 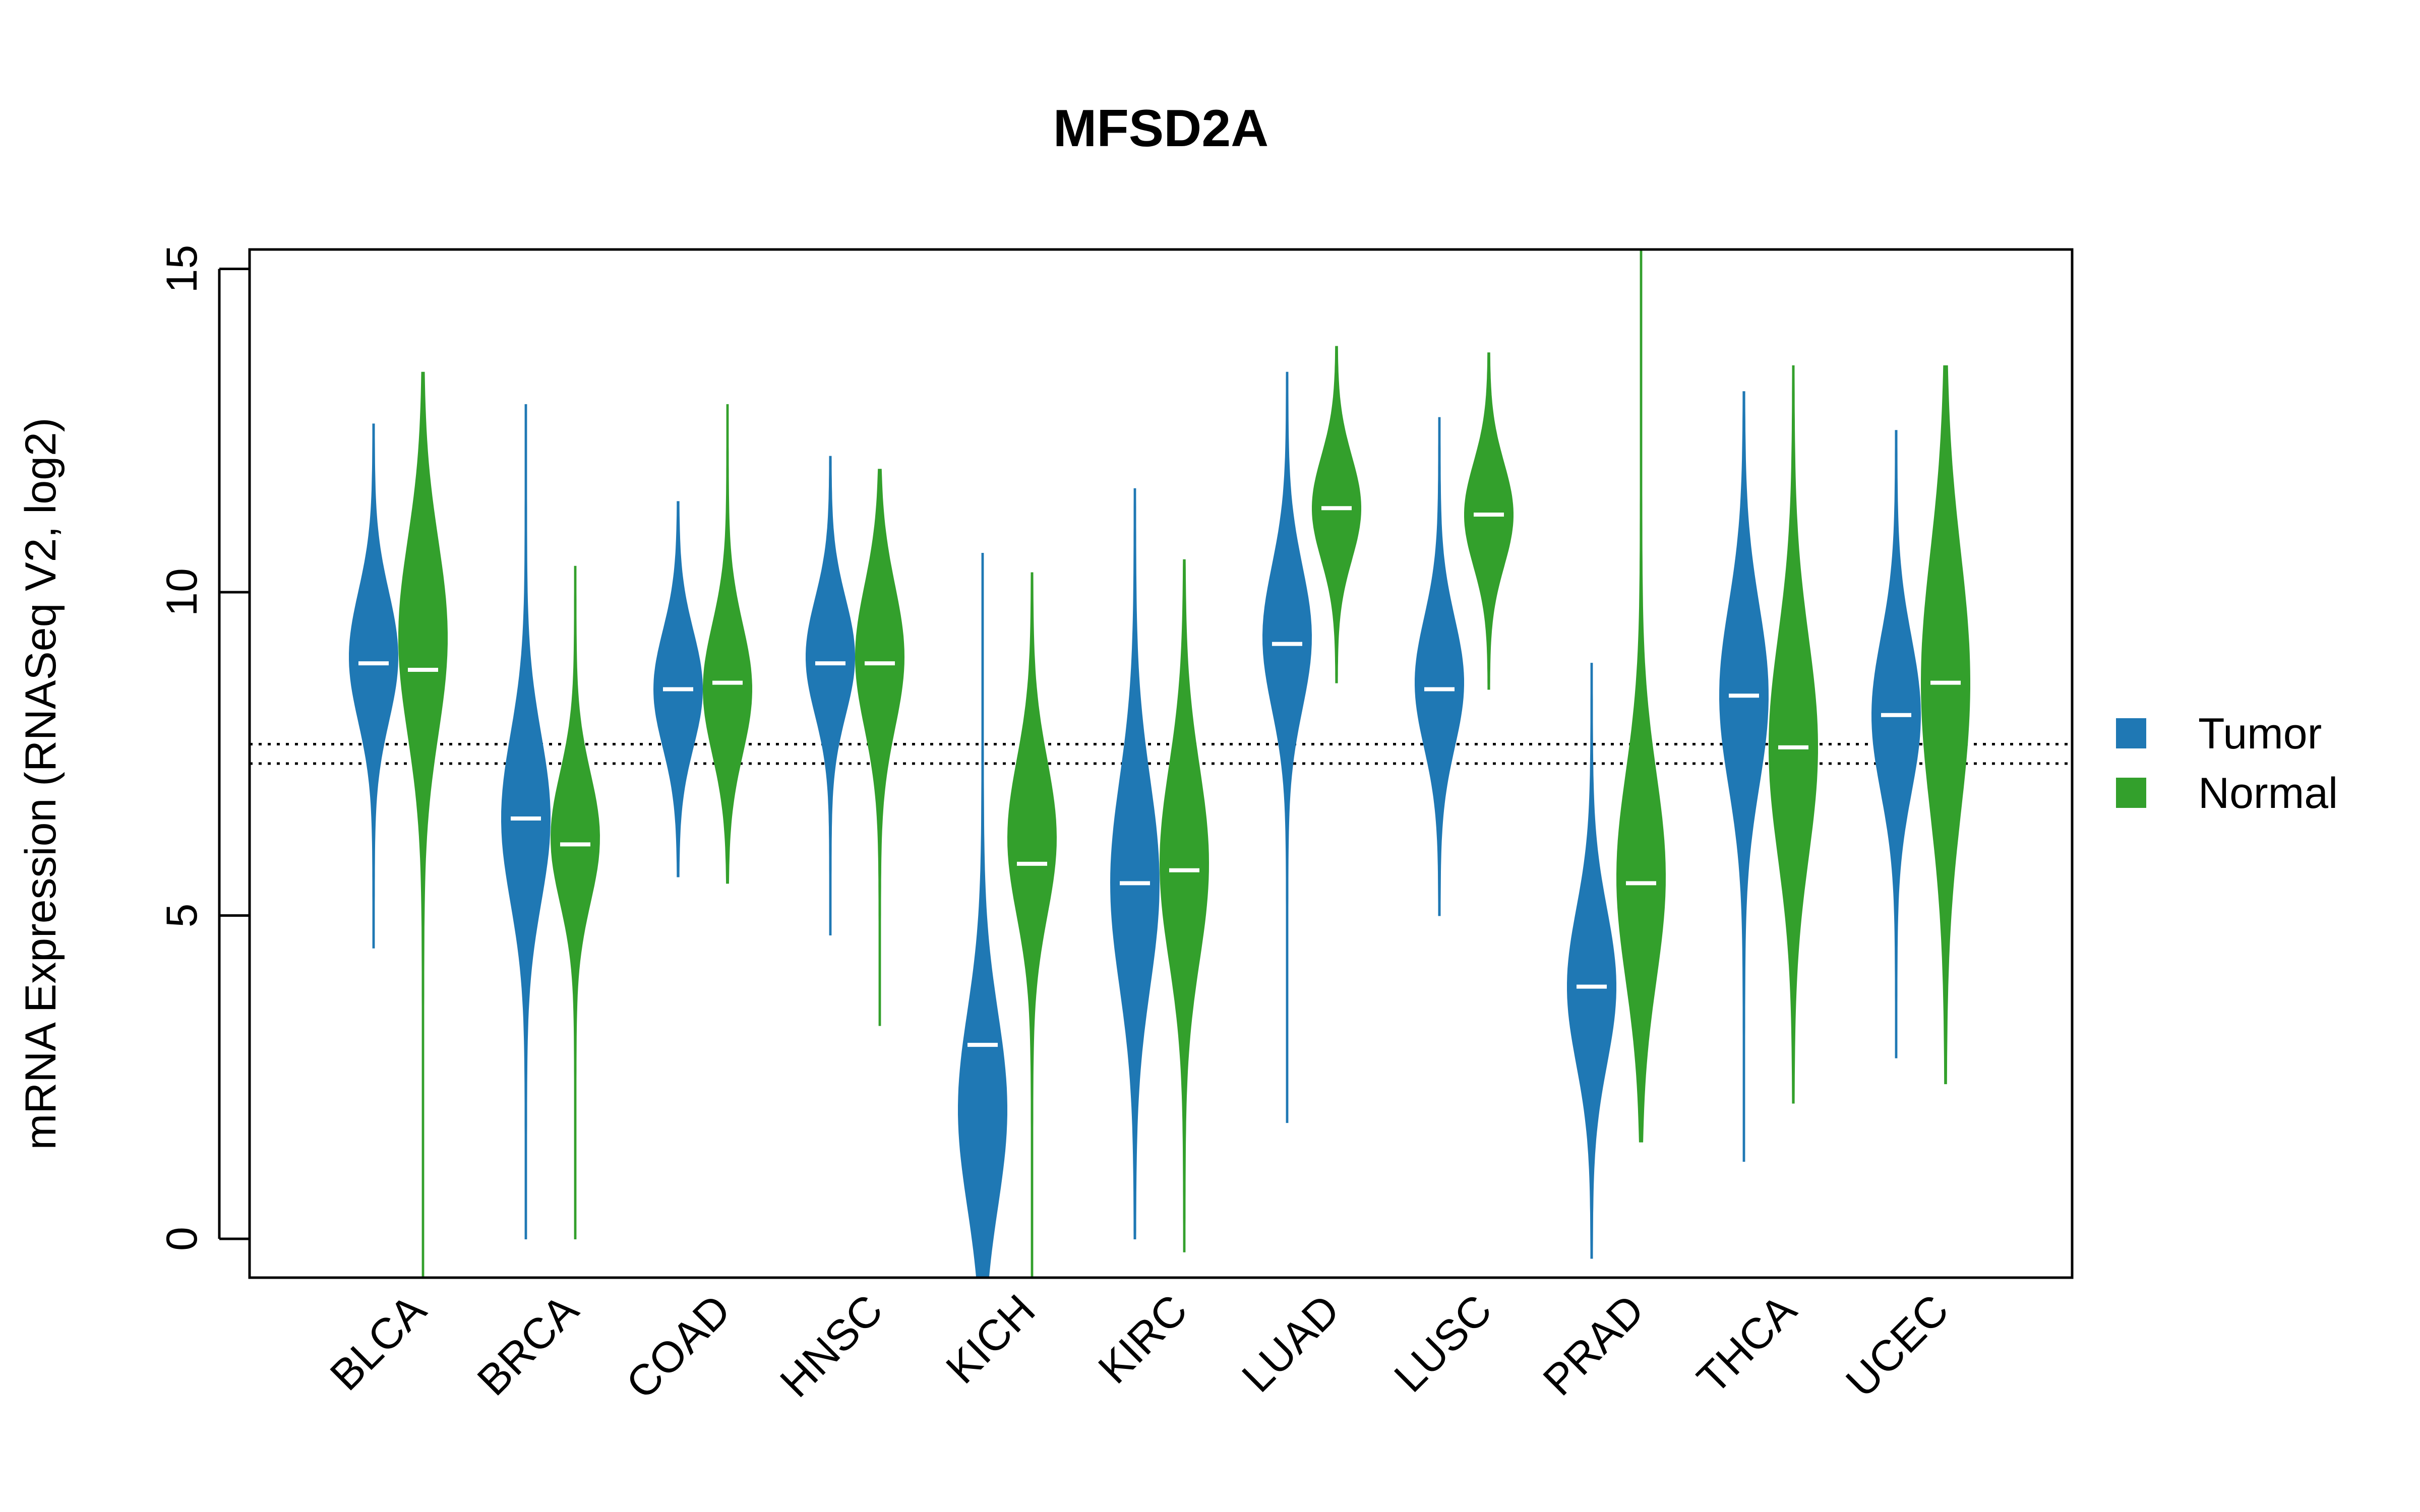 What do you see at coordinates (2268, 793) in the screenshot?
I see `legend-label-normal: Normal` at bounding box center [2268, 793].